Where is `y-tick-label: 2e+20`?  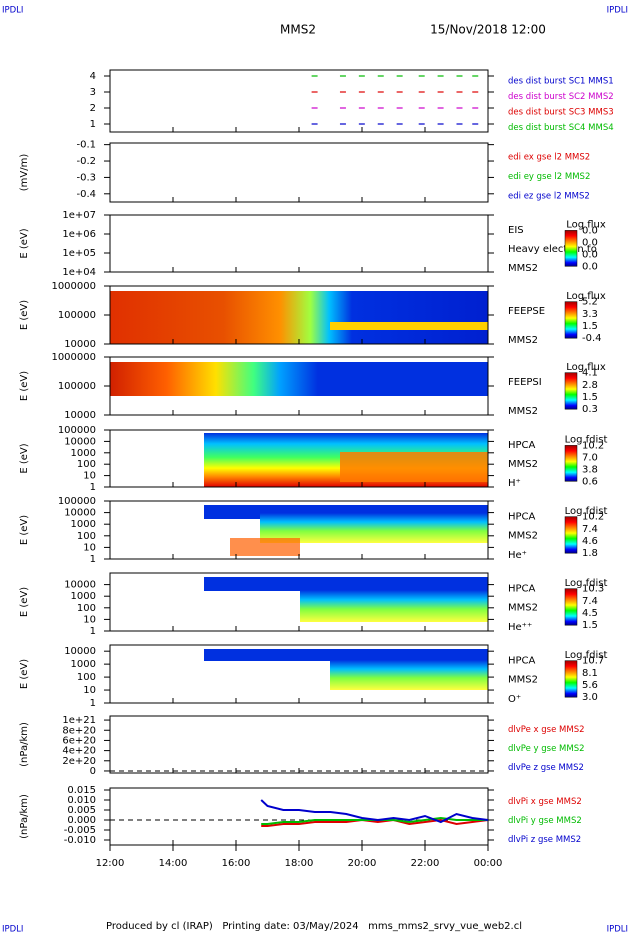 y-tick-label: 2e+20 is located at coordinates (79, 761).